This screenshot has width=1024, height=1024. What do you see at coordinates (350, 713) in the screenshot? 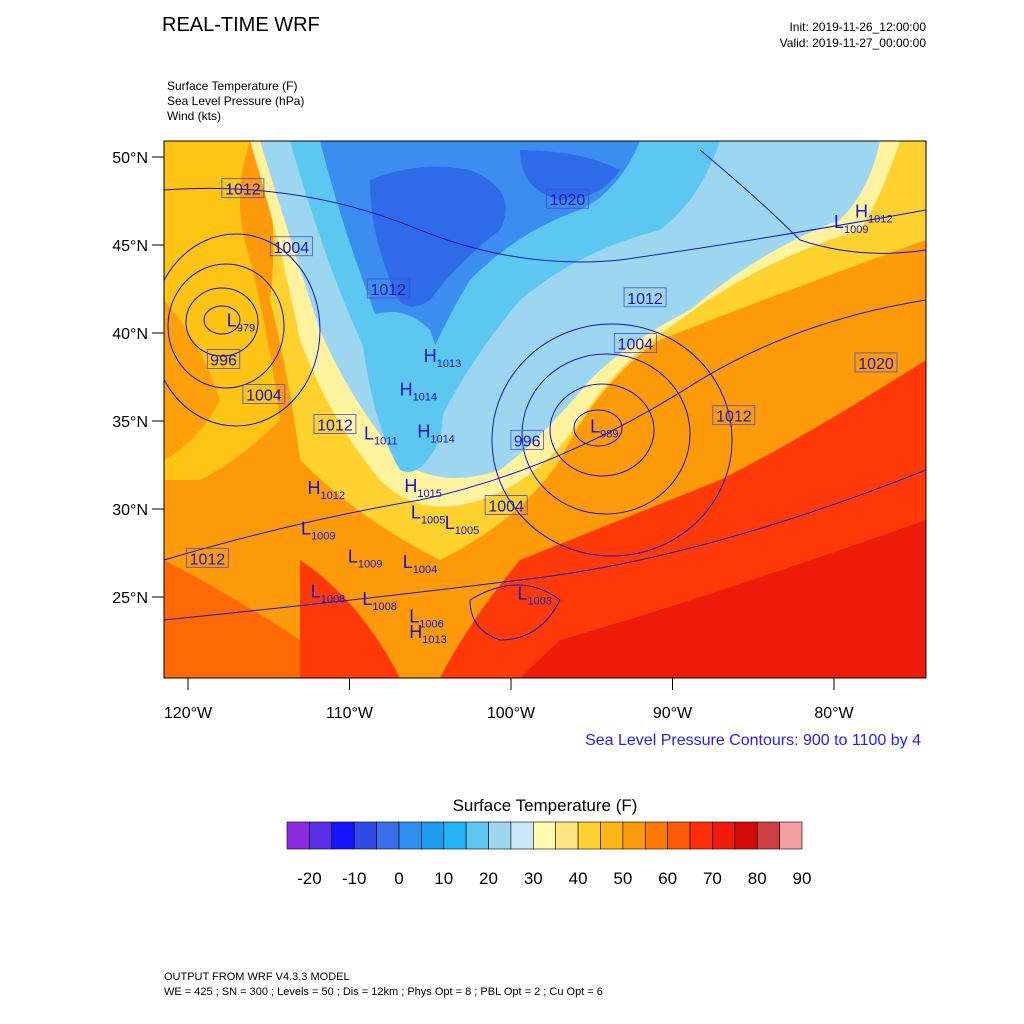
I see `lon-tick-label: 110°W` at bounding box center [350, 713].